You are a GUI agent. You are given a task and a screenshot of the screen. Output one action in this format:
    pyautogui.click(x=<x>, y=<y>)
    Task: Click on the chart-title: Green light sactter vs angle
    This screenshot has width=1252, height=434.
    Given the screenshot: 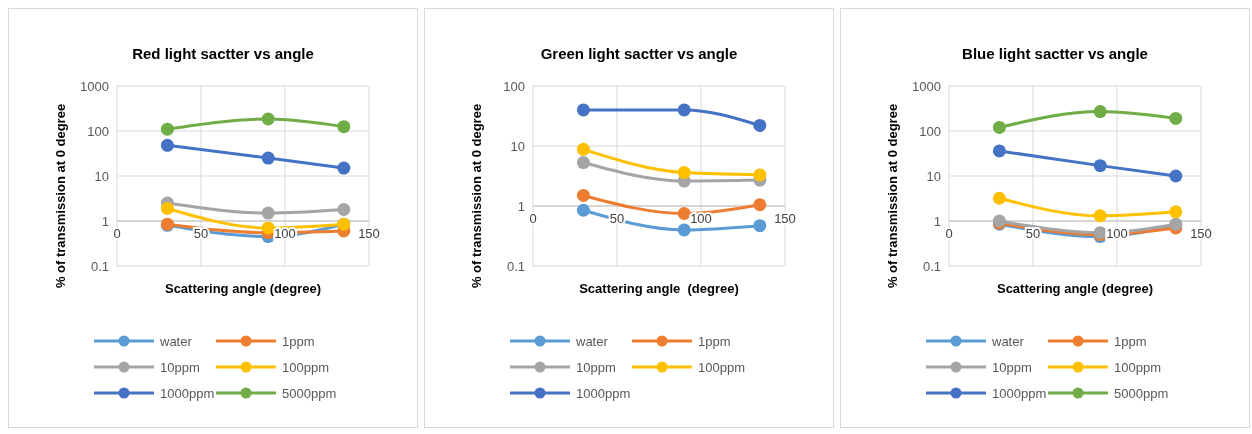 What is the action you would take?
    pyautogui.click(x=639, y=53)
    